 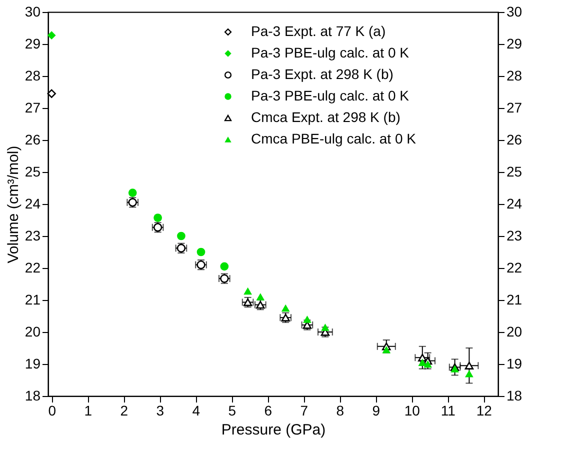 I want to click on y-tick-label: 27, so click(x=32, y=108).